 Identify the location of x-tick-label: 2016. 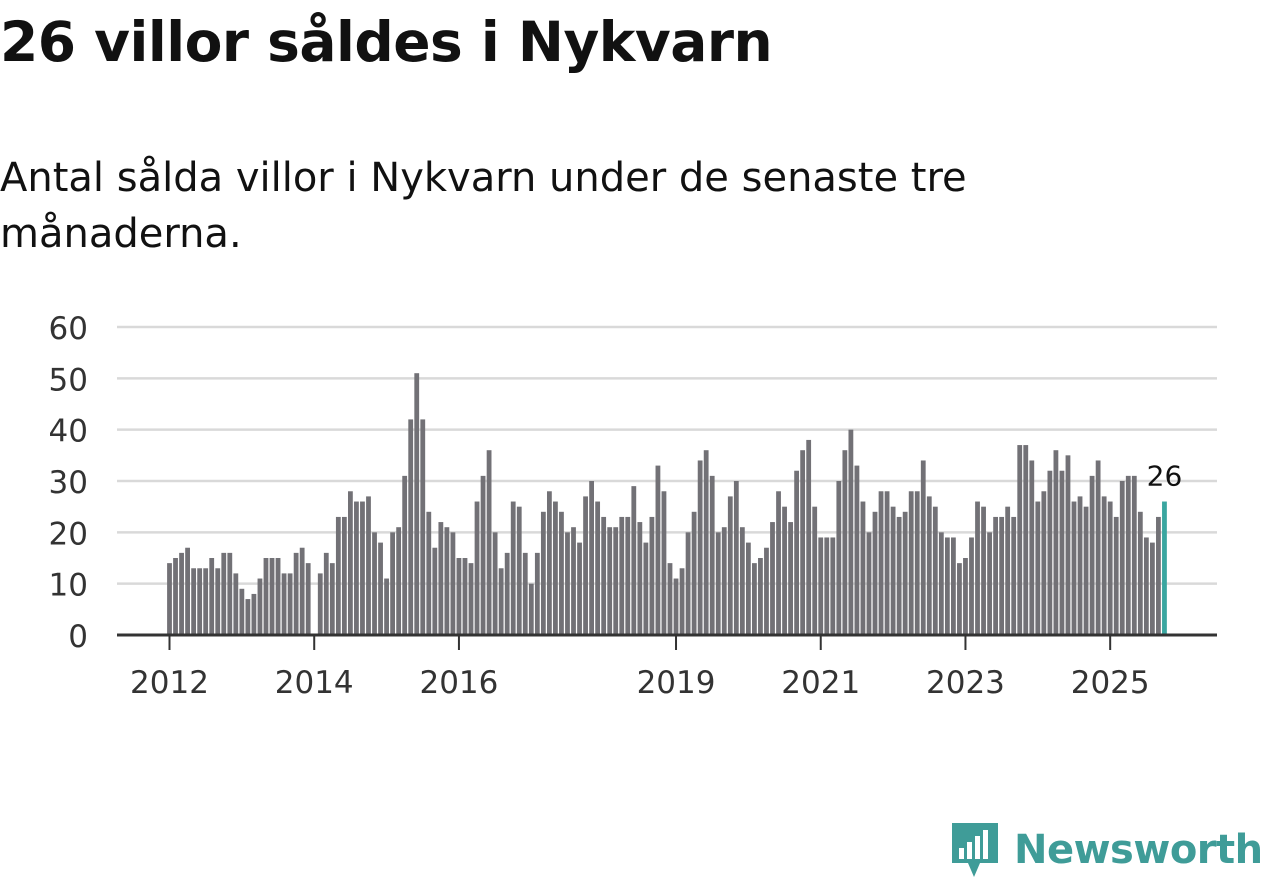
(458, 683).